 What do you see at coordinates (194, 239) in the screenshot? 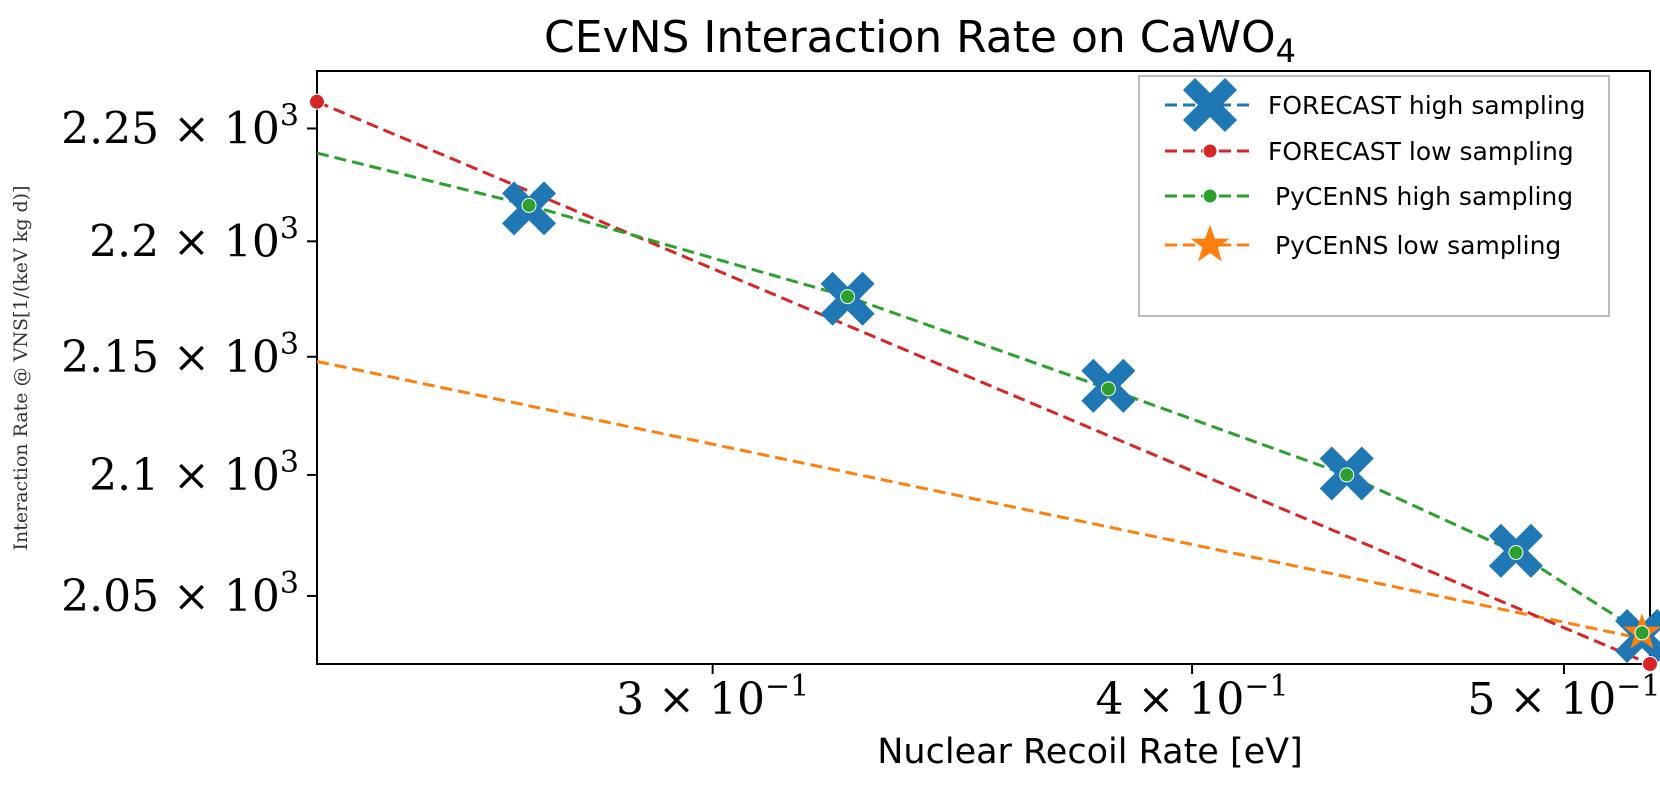
I see `y-tick-label-3: 2.2 × 103` at bounding box center [194, 239].